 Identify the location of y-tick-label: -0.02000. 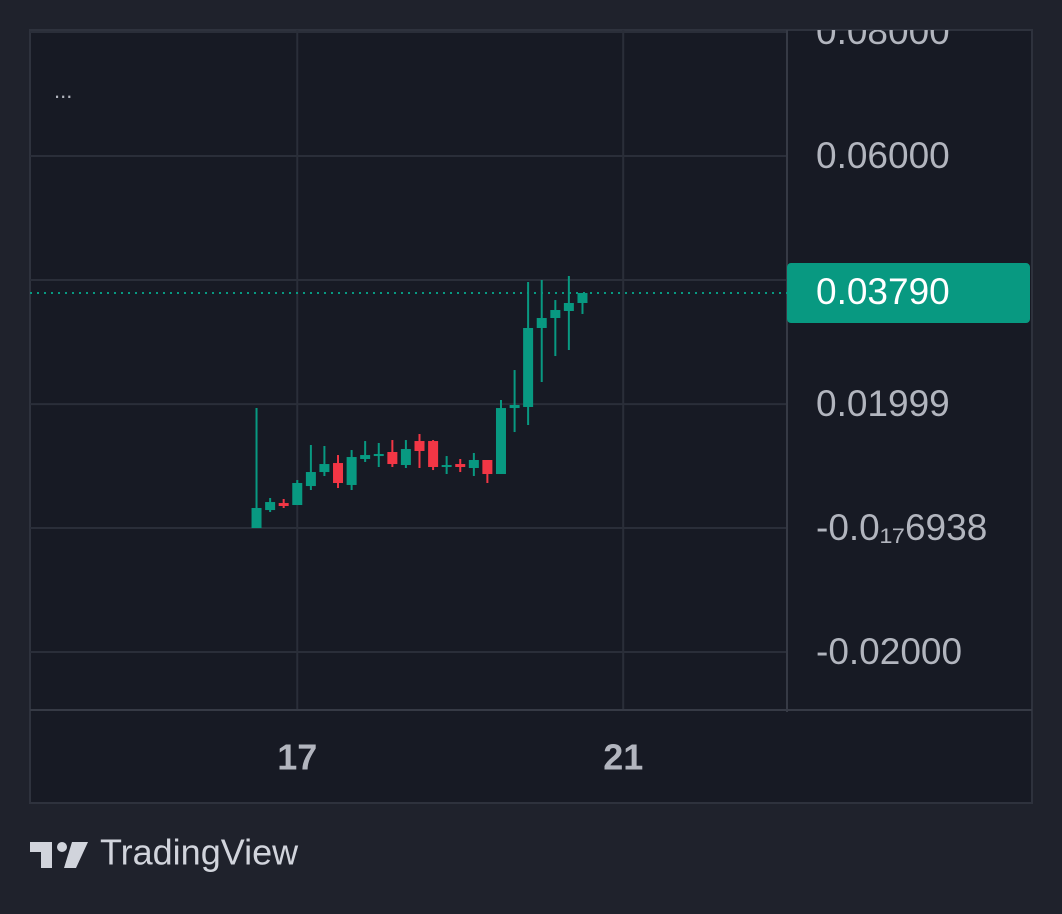
(889, 651).